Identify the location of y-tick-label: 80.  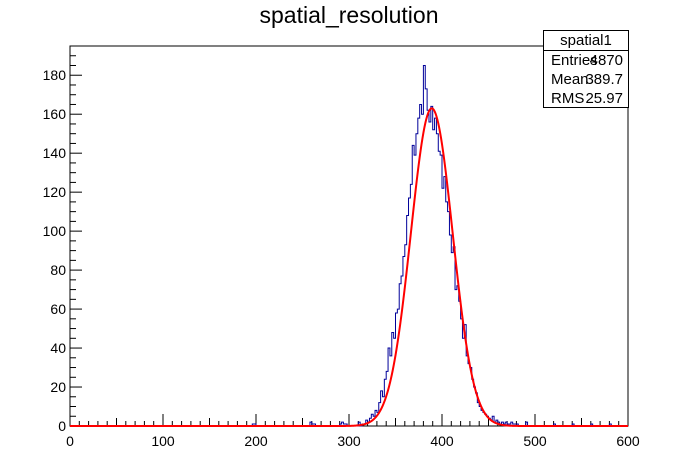
(58, 270).